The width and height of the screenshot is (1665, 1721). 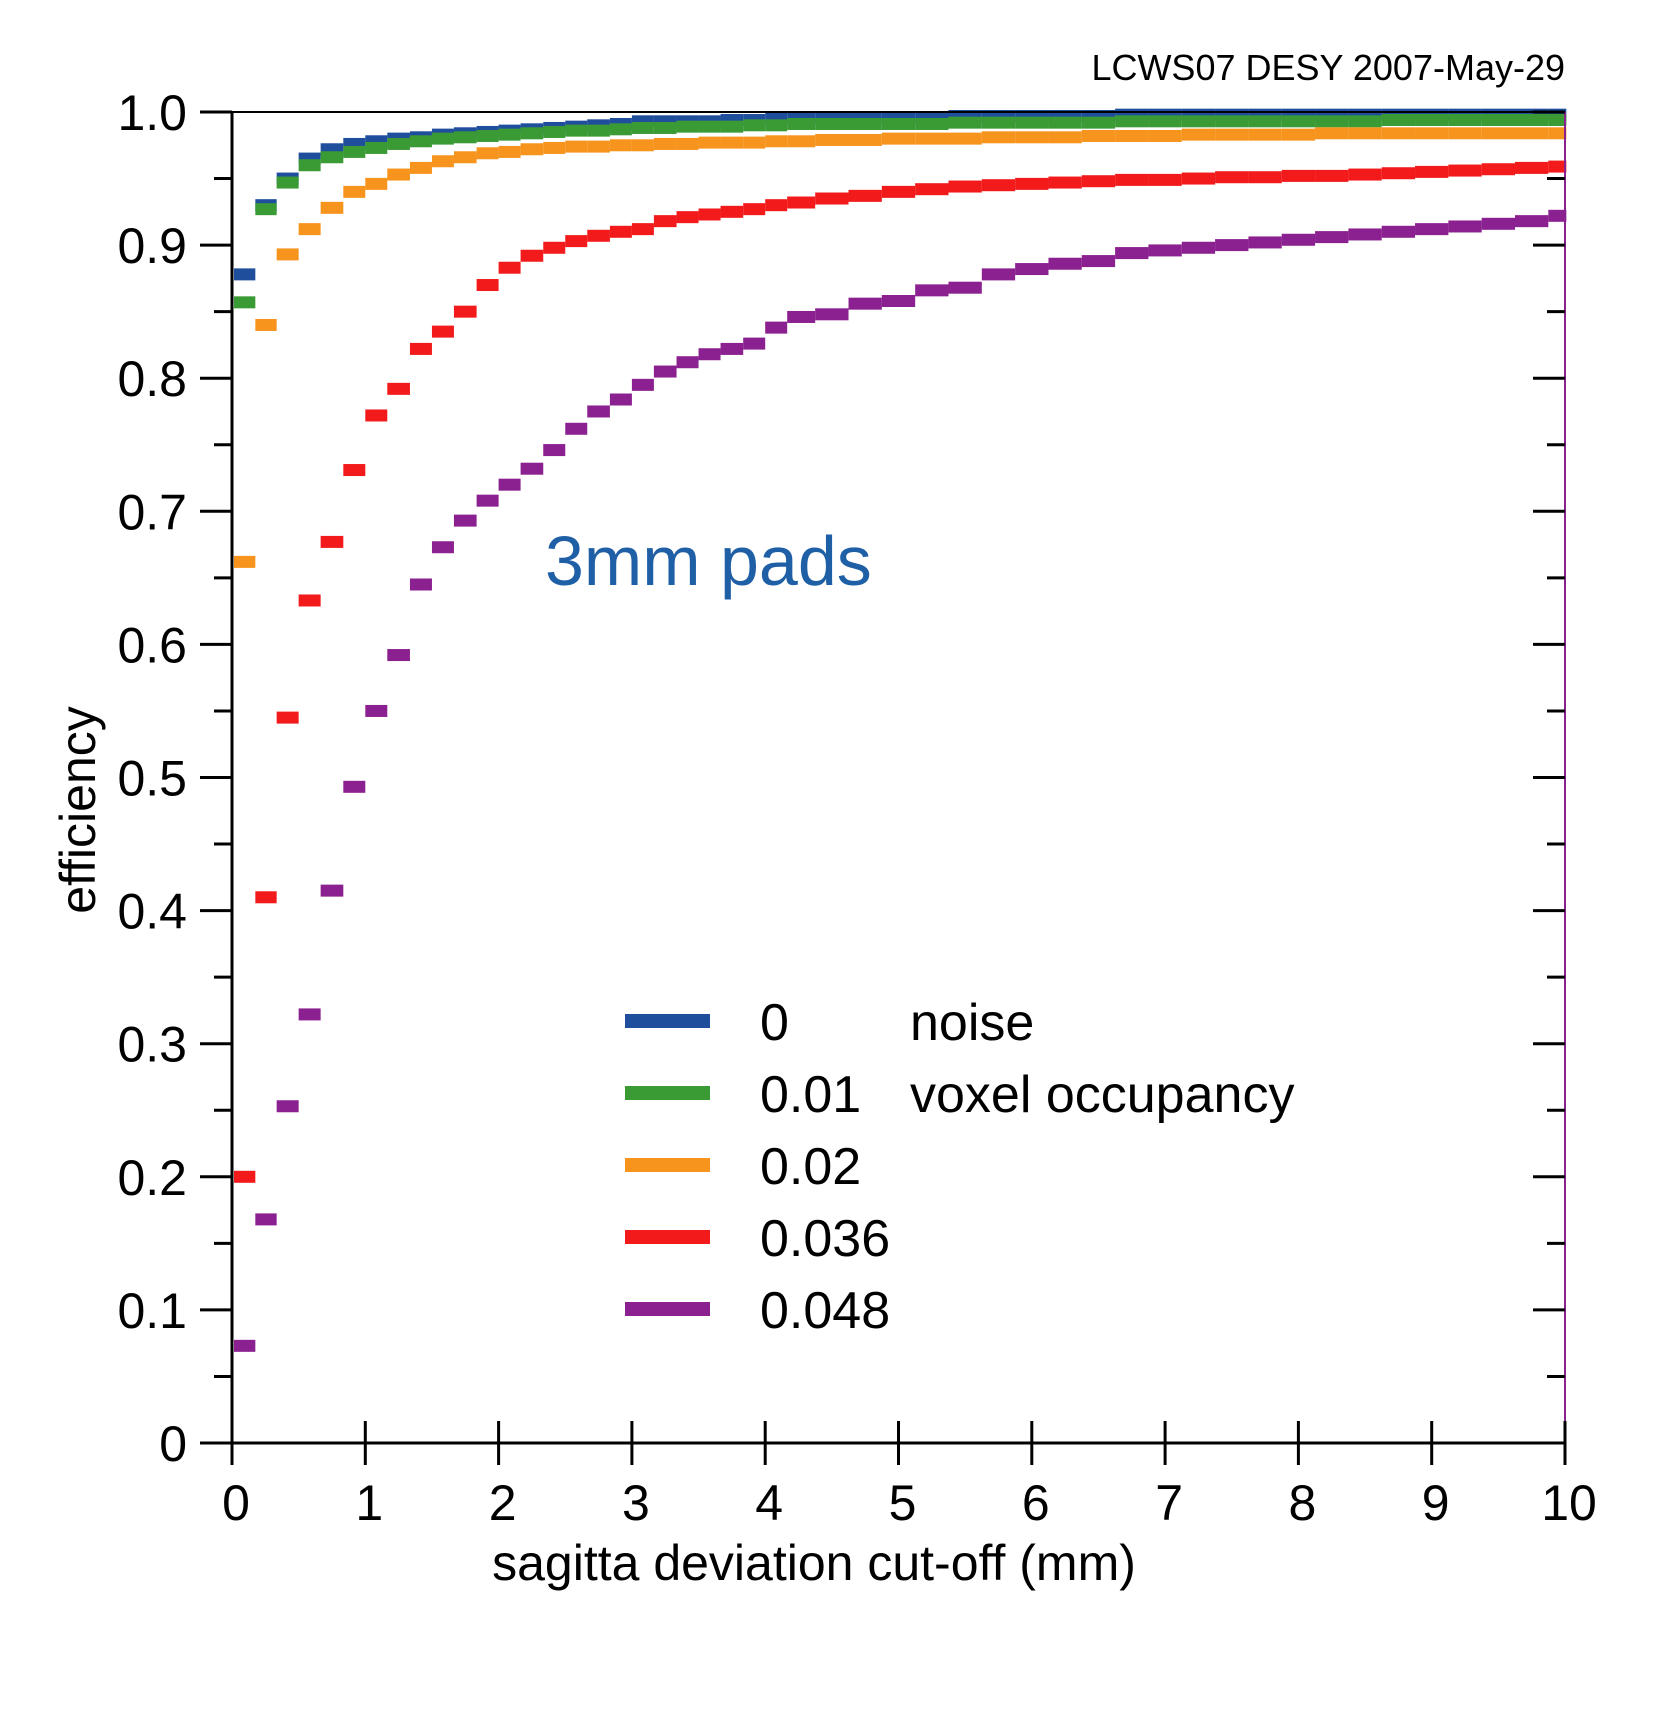 What do you see at coordinates (152, 1178) in the screenshot?
I see `y-tick-label: 0.2` at bounding box center [152, 1178].